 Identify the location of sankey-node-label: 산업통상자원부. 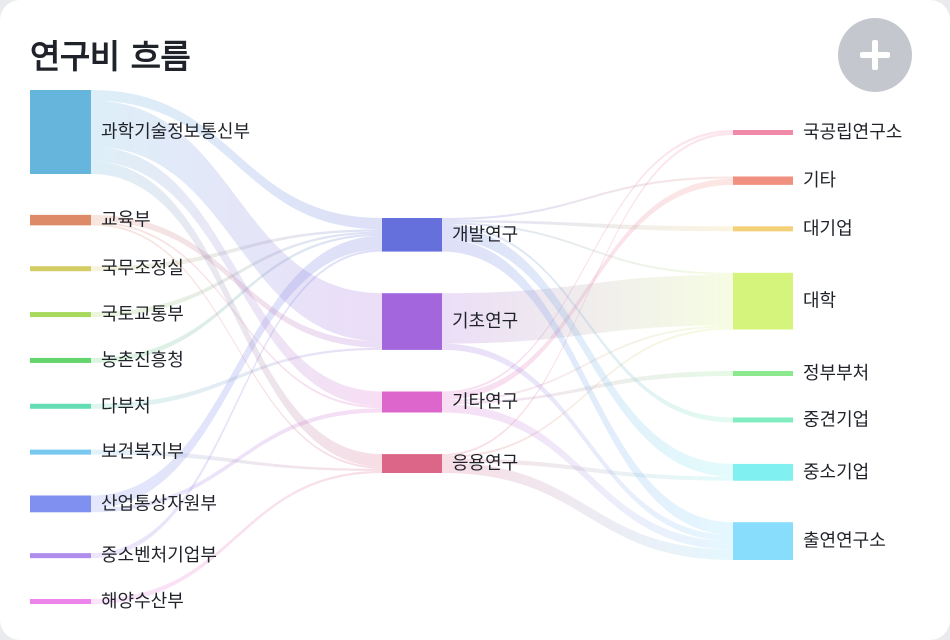
(159, 503).